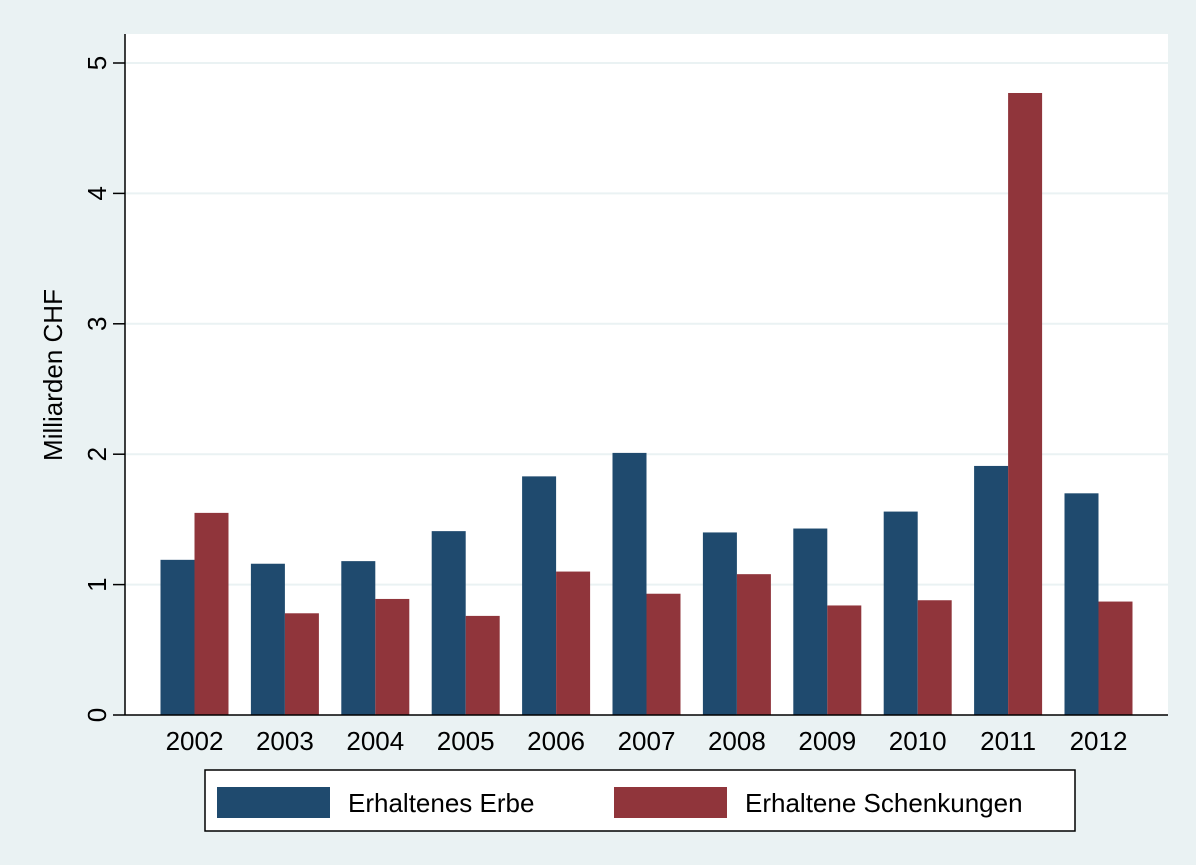 The width and height of the screenshot is (1196, 865). What do you see at coordinates (97, 324) in the screenshot?
I see `y-tick-label-3: 3` at bounding box center [97, 324].